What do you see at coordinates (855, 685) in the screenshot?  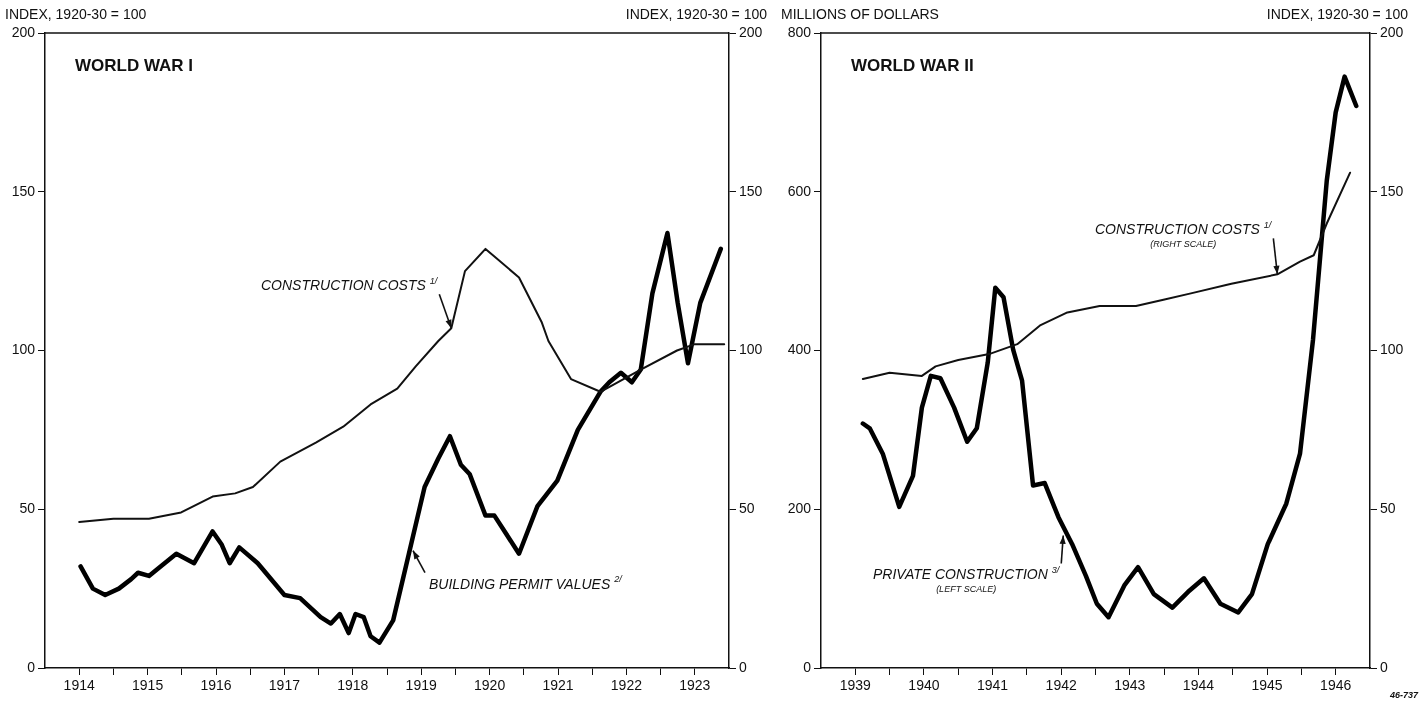 I see `x-tick-label: 1939` at bounding box center [855, 685].